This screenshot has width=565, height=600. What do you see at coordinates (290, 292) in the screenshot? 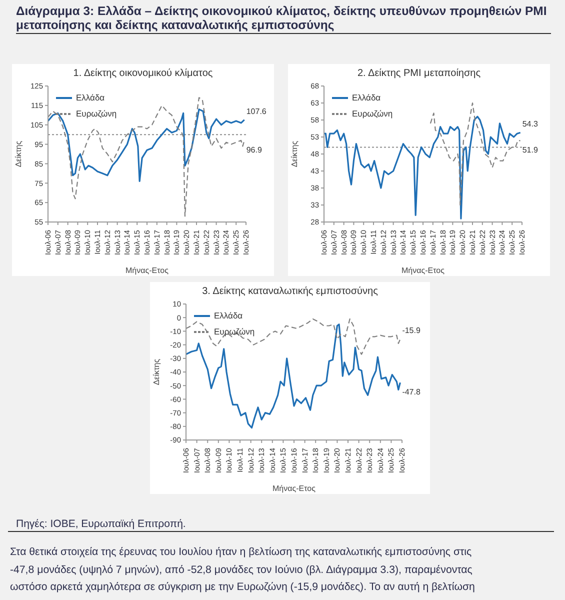
I see `chart-title: 3. Δείκτης καταναλωτικής εμπιστοσύνης` at bounding box center [290, 292].